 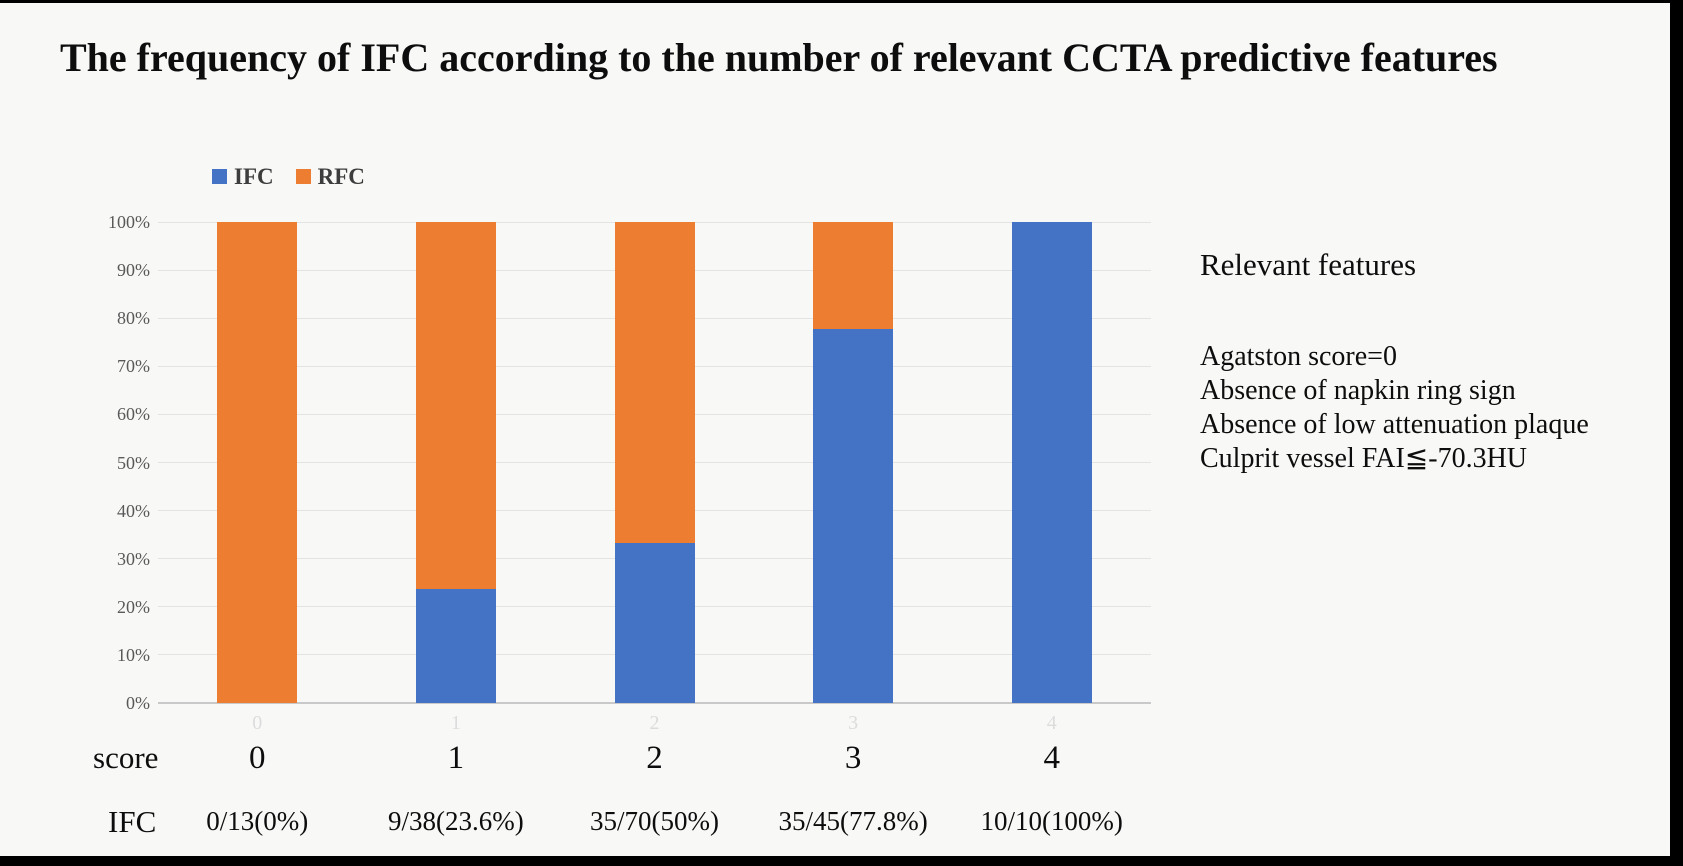 What do you see at coordinates (219, 176) in the screenshot?
I see `ifc-color-swatch` at bounding box center [219, 176].